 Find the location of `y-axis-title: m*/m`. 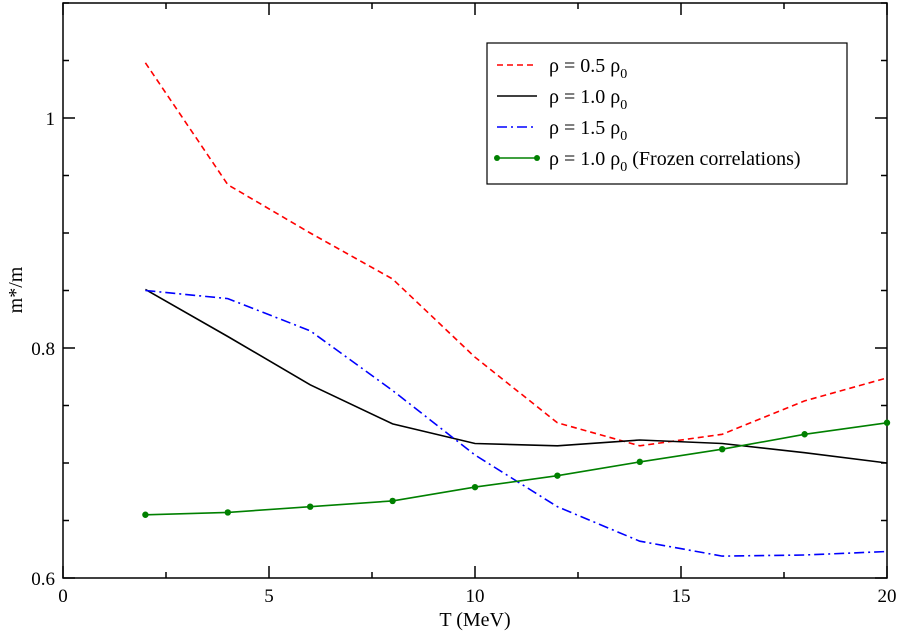

y-axis-title: m*/m is located at coordinates (16, 289).